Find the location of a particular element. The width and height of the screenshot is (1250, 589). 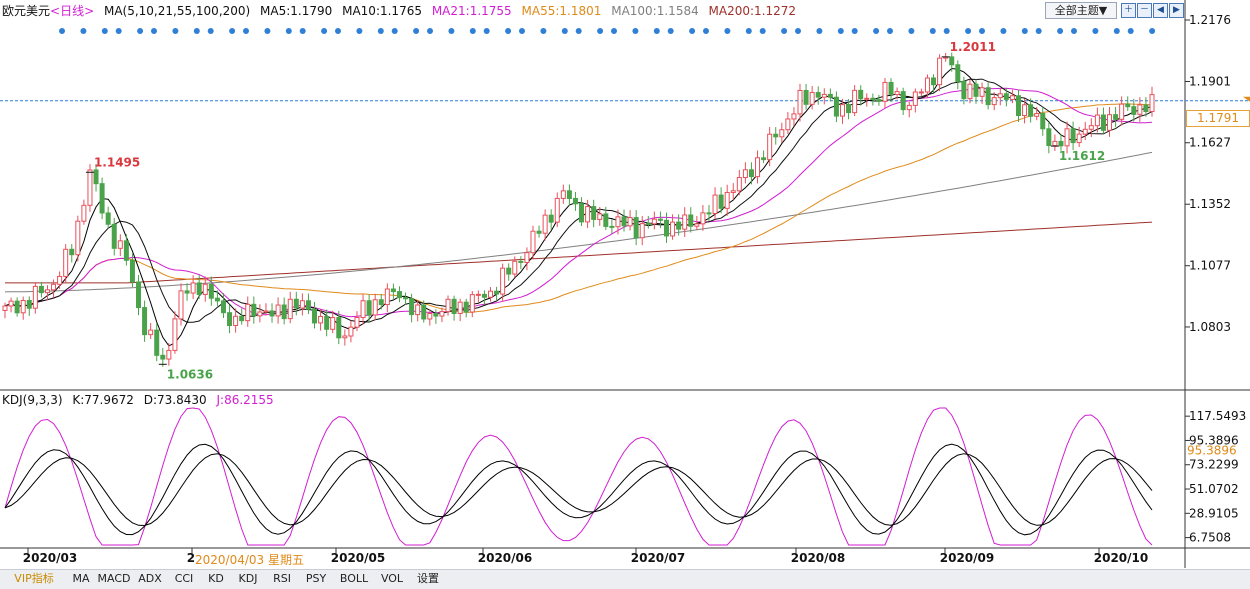

tab-rsi: RSI is located at coordinates (282, 578).